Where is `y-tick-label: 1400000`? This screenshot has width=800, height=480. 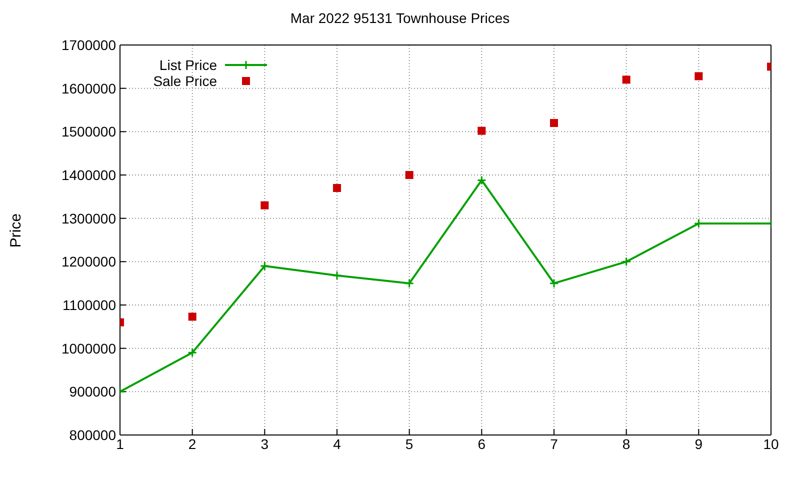
y-tick-label: 1400000 is located at coordinates (88, 174).